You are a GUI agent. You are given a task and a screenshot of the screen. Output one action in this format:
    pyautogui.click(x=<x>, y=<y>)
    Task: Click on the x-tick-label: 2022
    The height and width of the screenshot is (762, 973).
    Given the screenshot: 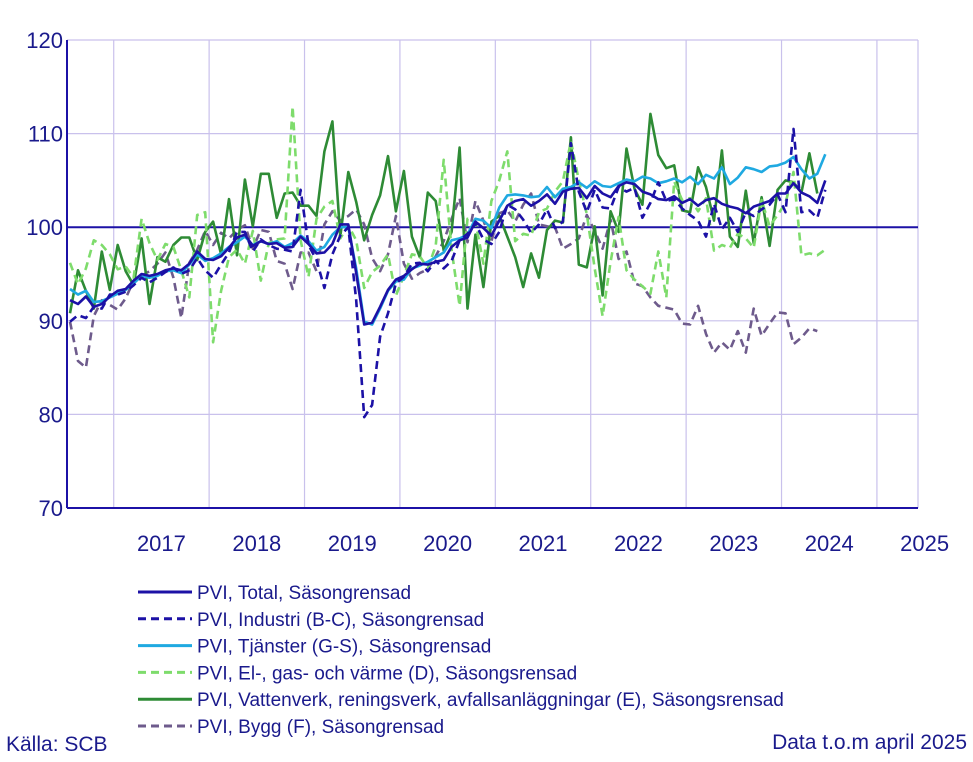 What is the action you would take?
    pyautogui.click(x=638, y=543)
    